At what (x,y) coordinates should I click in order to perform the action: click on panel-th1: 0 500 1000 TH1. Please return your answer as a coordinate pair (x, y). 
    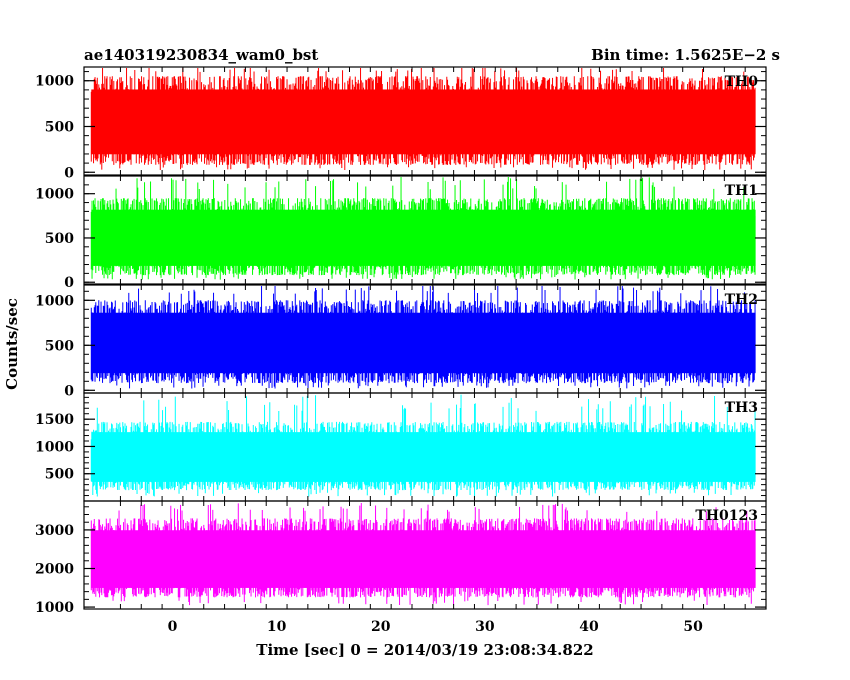
    Looking at the image, I should click on (401, 233).